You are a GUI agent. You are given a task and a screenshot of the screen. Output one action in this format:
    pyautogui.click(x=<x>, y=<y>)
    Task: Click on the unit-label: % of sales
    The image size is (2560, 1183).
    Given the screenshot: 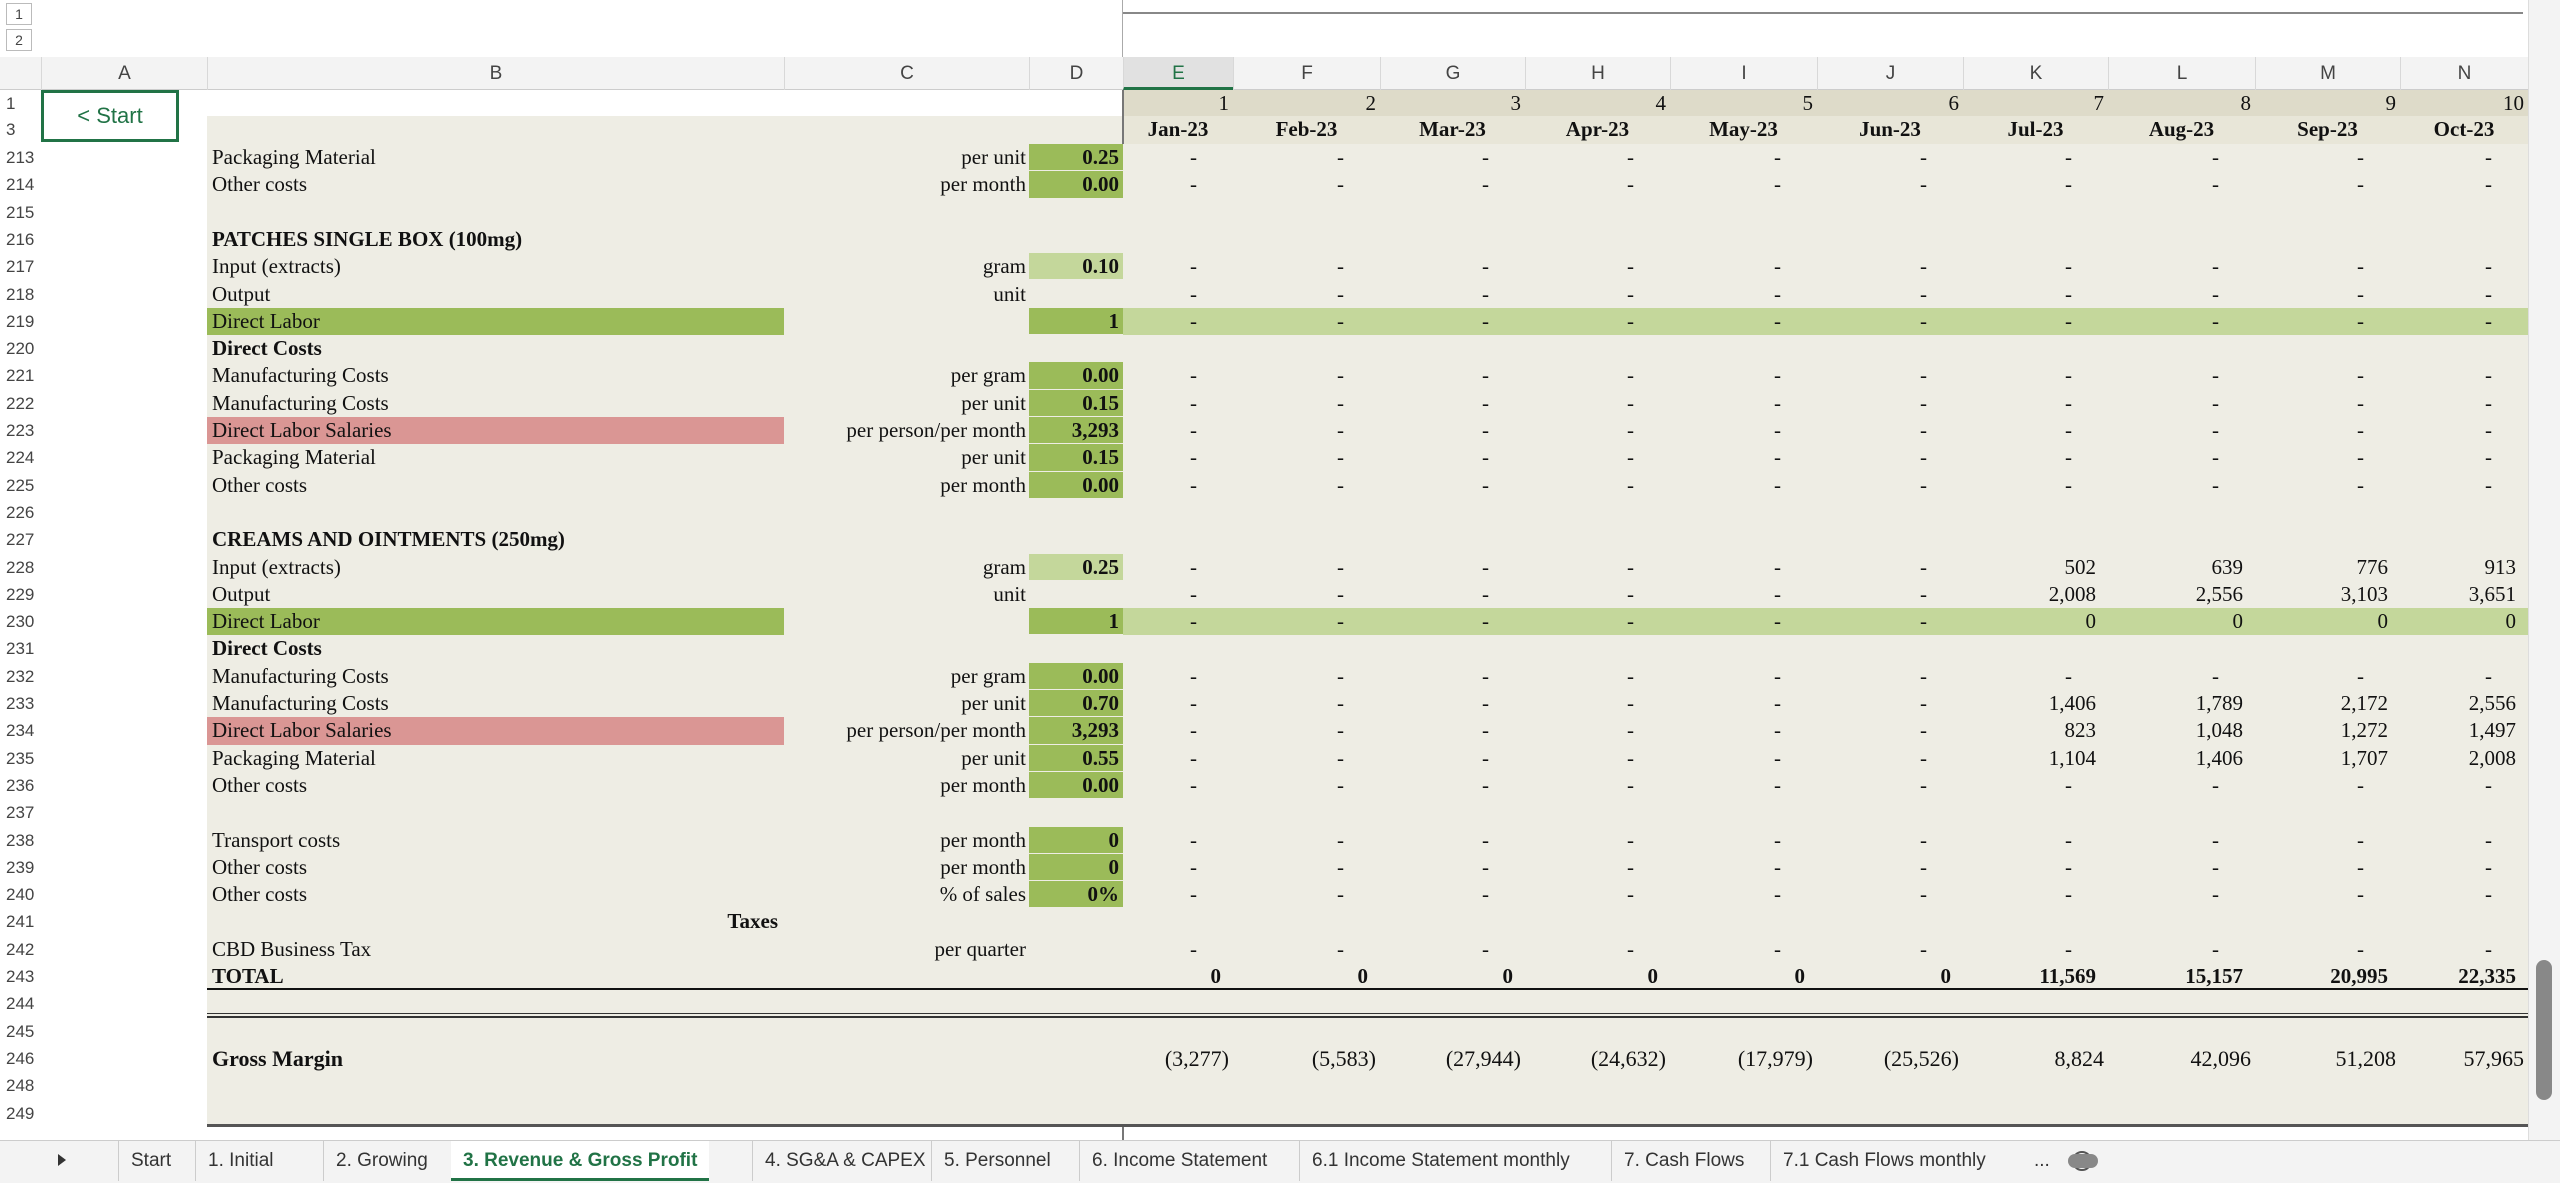 What is the action you would take?
    pyautogui.click(x=982, y=894)
    